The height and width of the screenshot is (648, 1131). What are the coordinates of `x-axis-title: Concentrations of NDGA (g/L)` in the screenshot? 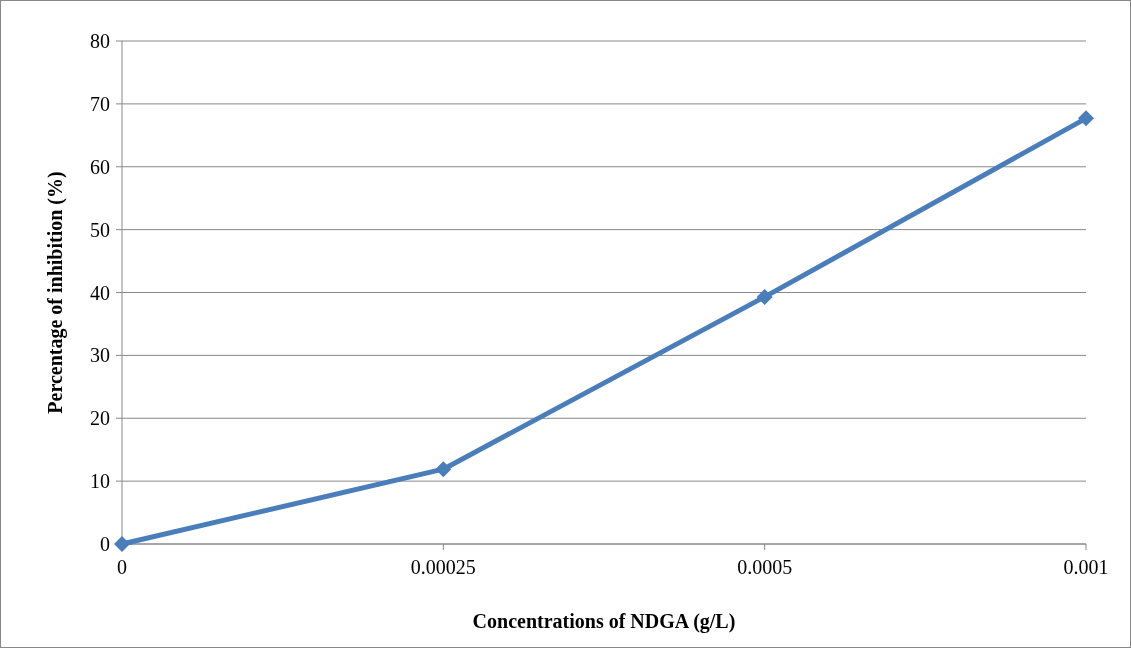 It's located at (604, 621).